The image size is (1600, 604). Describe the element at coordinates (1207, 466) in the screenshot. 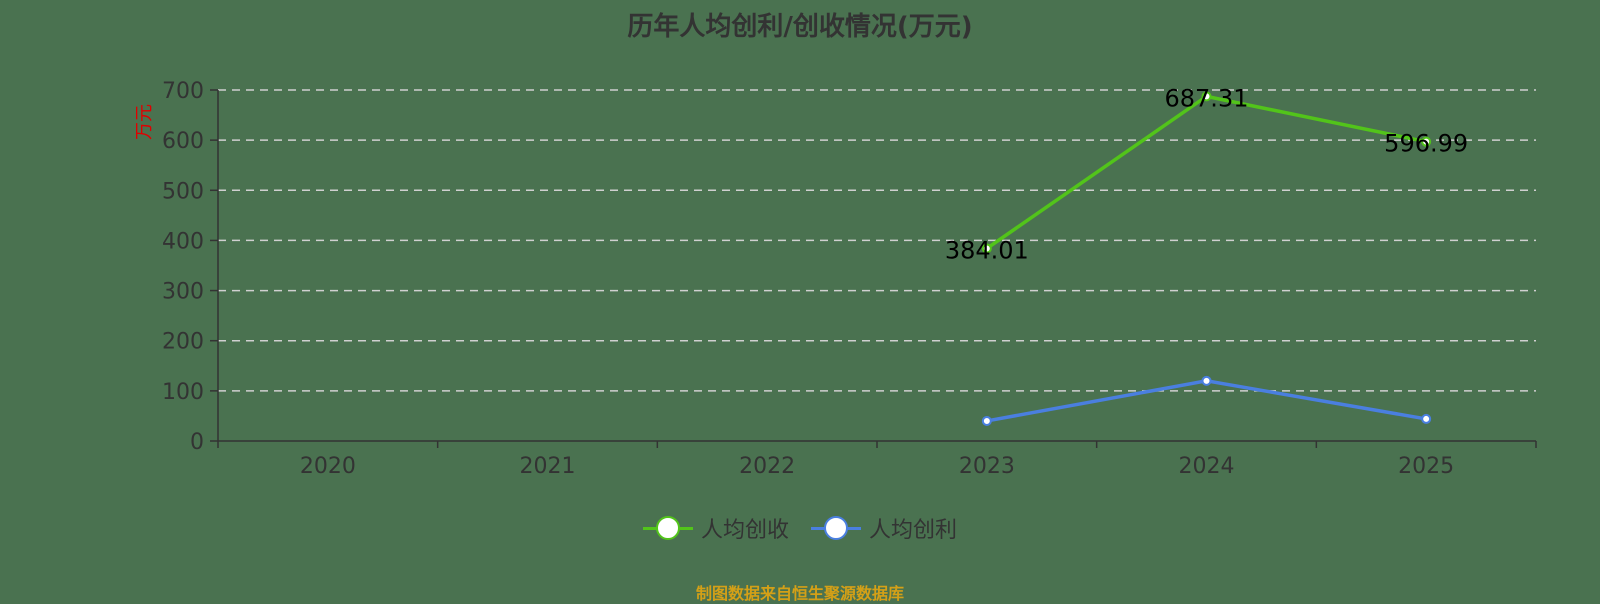

I see `x-tick-label: 2024` at that location.